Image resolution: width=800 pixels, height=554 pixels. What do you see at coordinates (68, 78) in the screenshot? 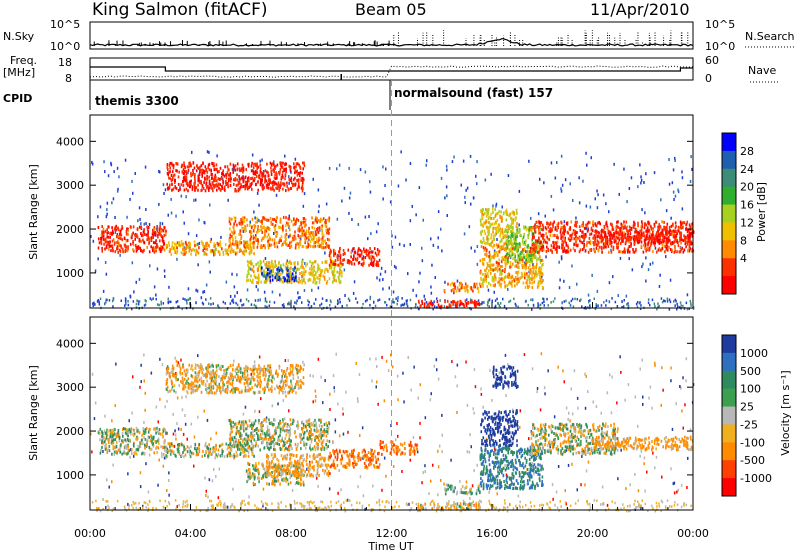
I see `freq-tick-bottom: 8` at bounding box center [68, 78].